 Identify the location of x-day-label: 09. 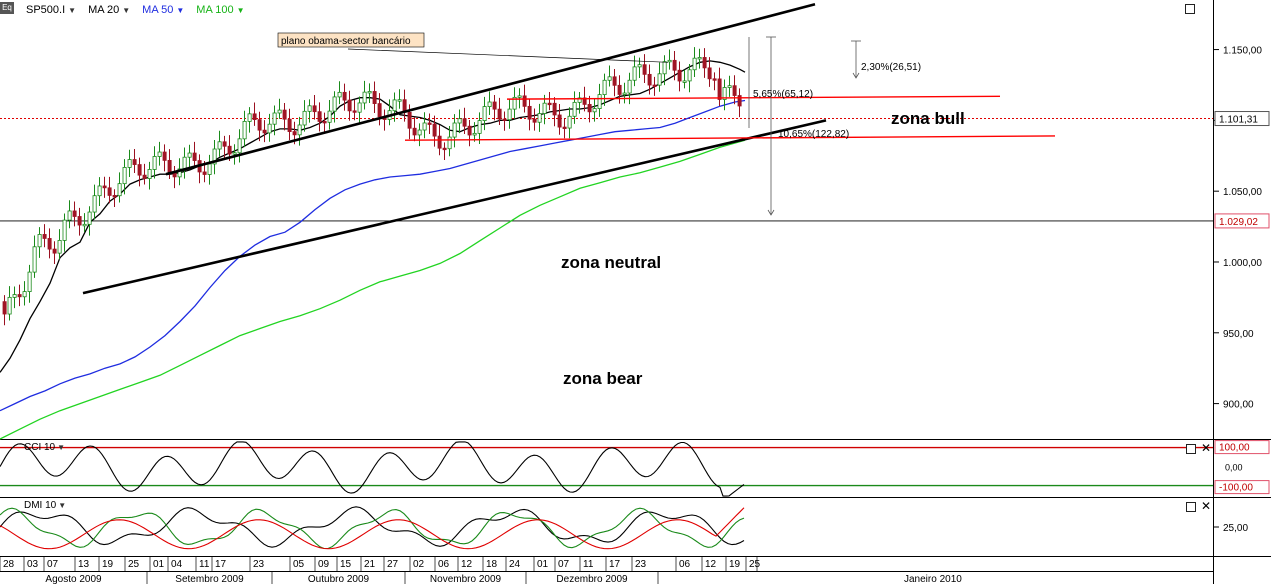
(324, 564).